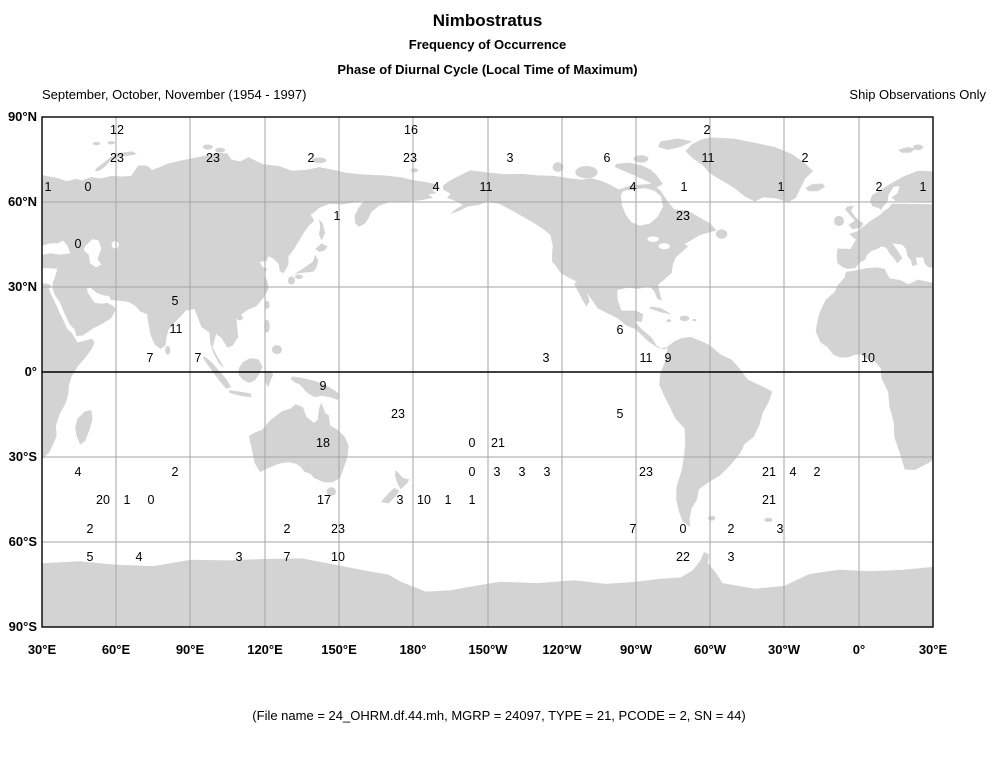 This screenshot has width=998, height=760. I want to click on y-tick-label: 90°S, so click(22, 626).